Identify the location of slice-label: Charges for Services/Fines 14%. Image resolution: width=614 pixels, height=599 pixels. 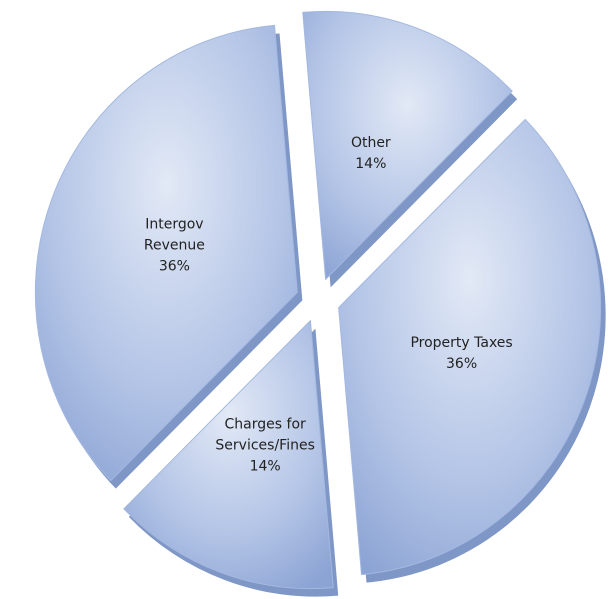
(265, 446).